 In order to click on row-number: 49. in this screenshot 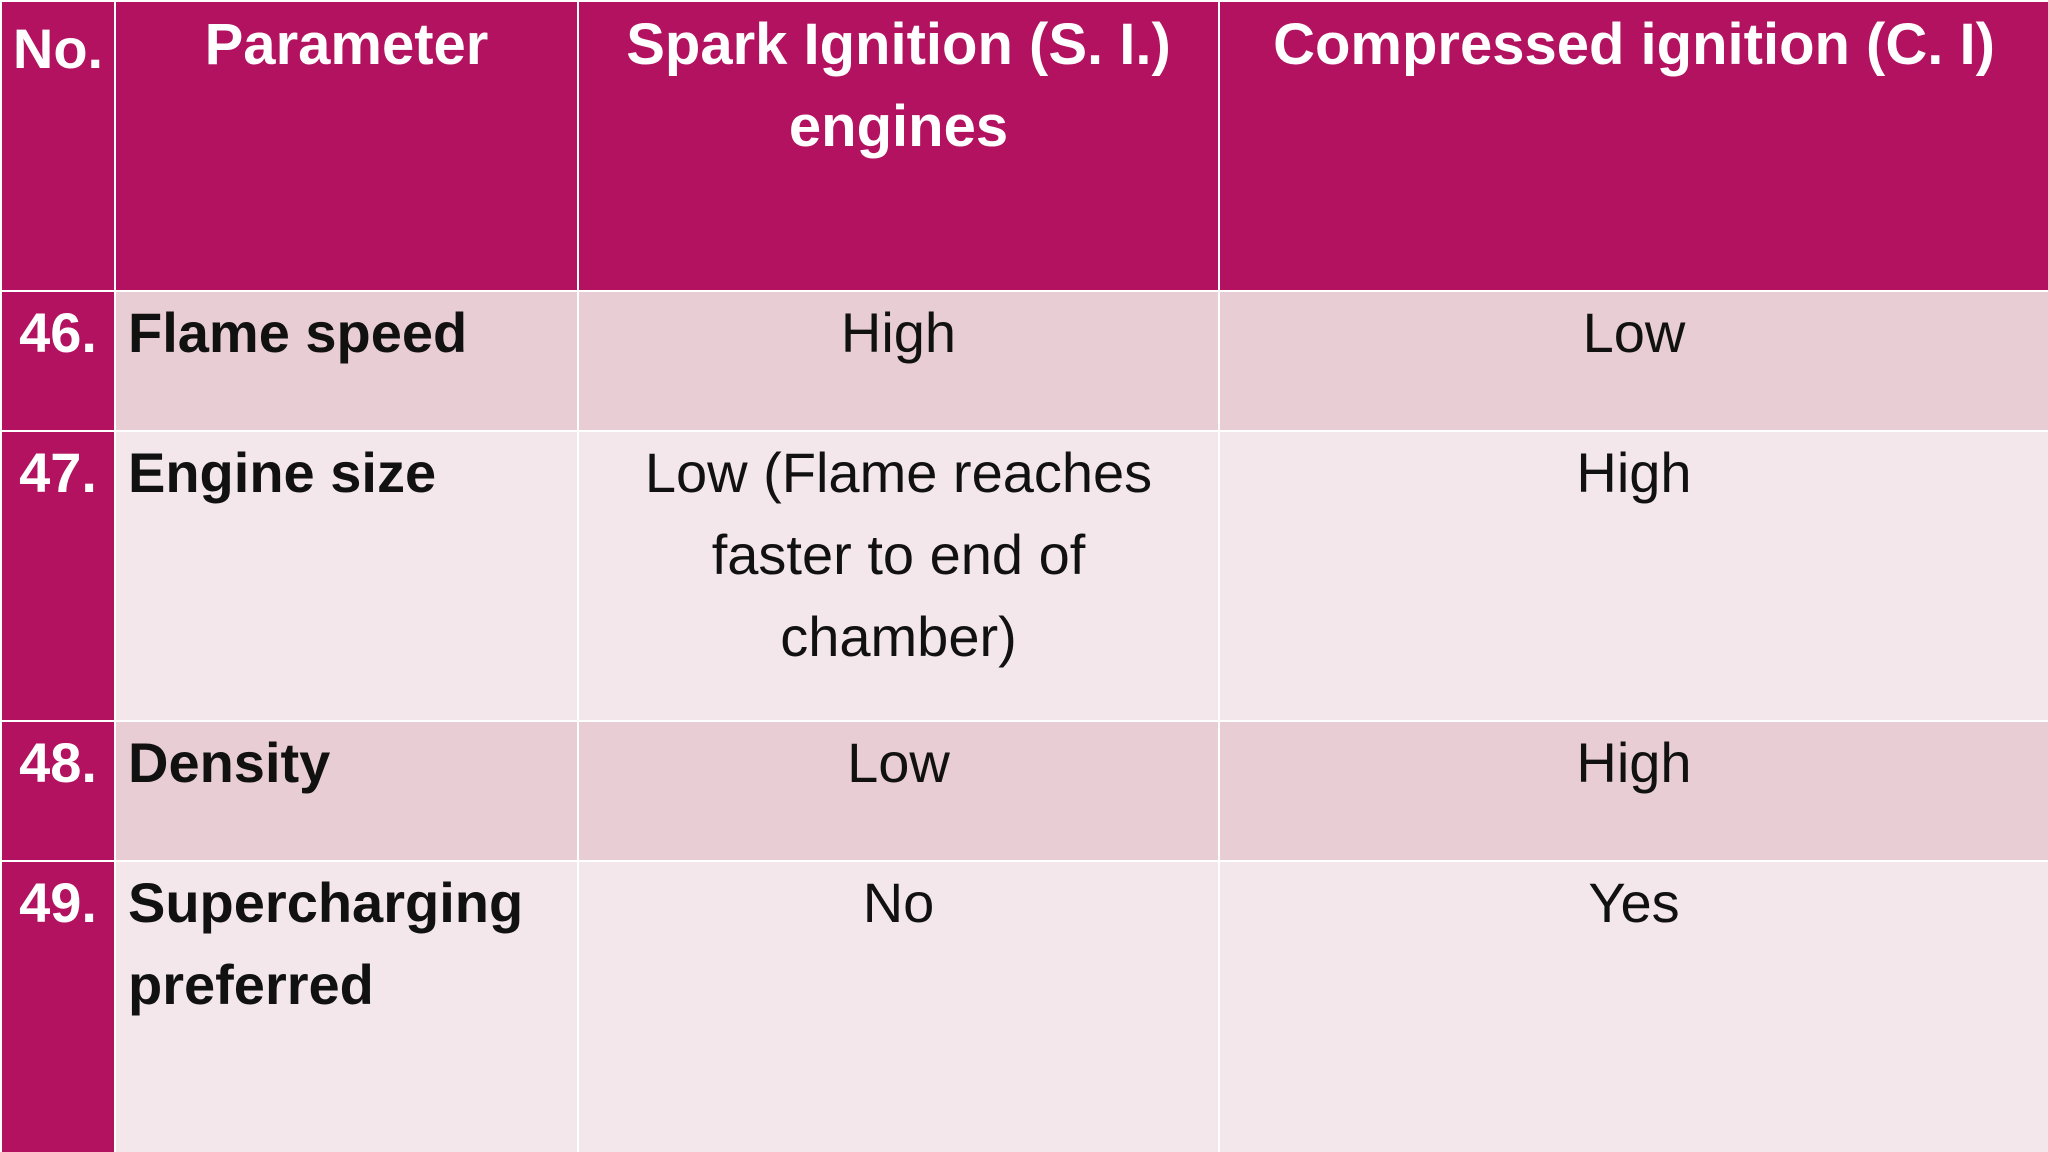, I will do `click(58, 1006)`.